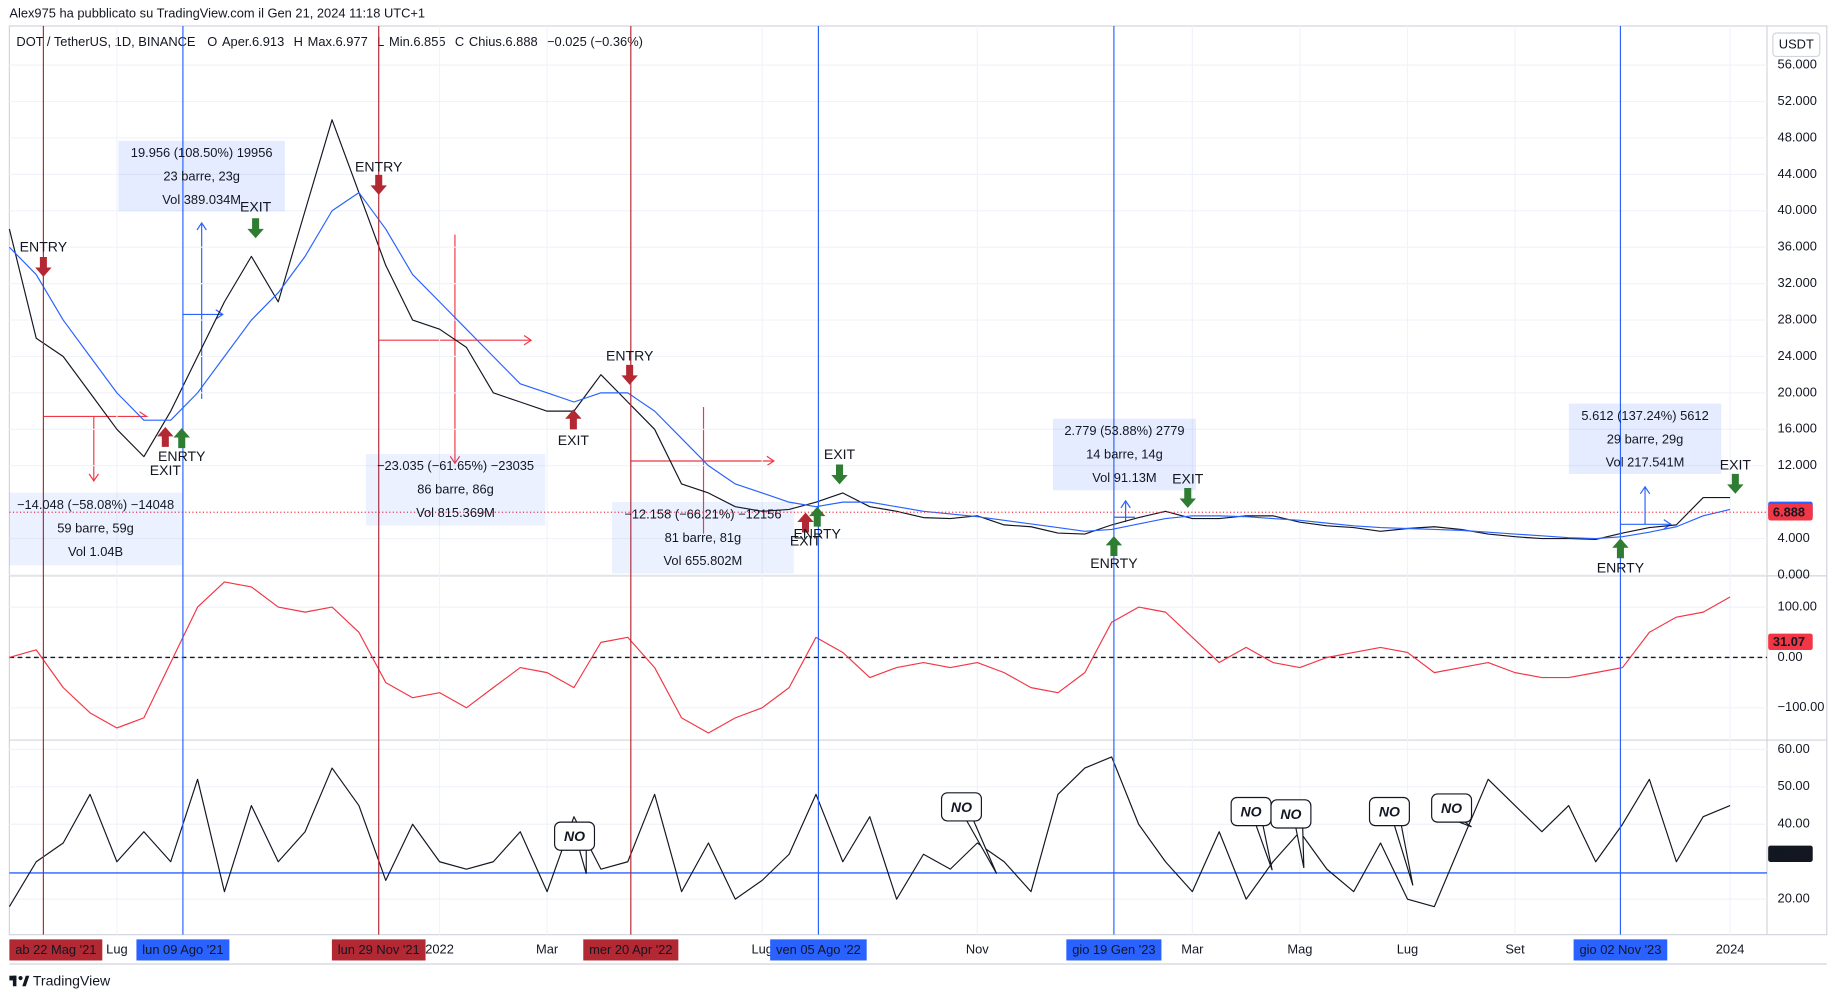 This screenshot has width=1835, height=997. I want to click on legend-text: Max.6.977, so click(338, 41).